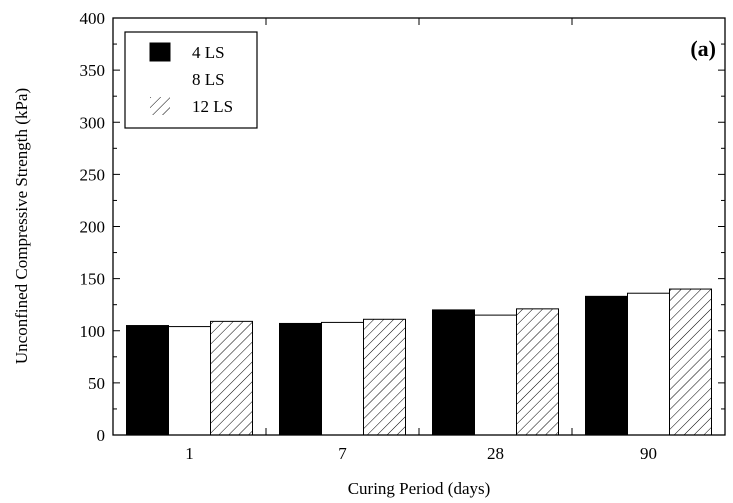  I want to click on x-axis-label: Curing Period (days), so click(419, 488).